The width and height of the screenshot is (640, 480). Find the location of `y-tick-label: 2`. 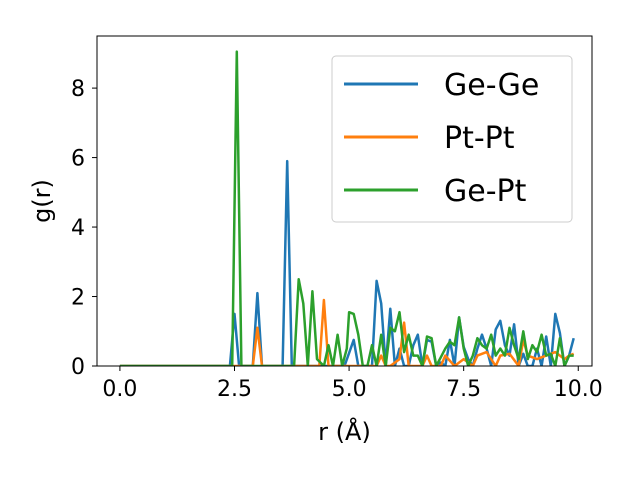

y-tick-label: 2 is located at coordinates (78, 298).